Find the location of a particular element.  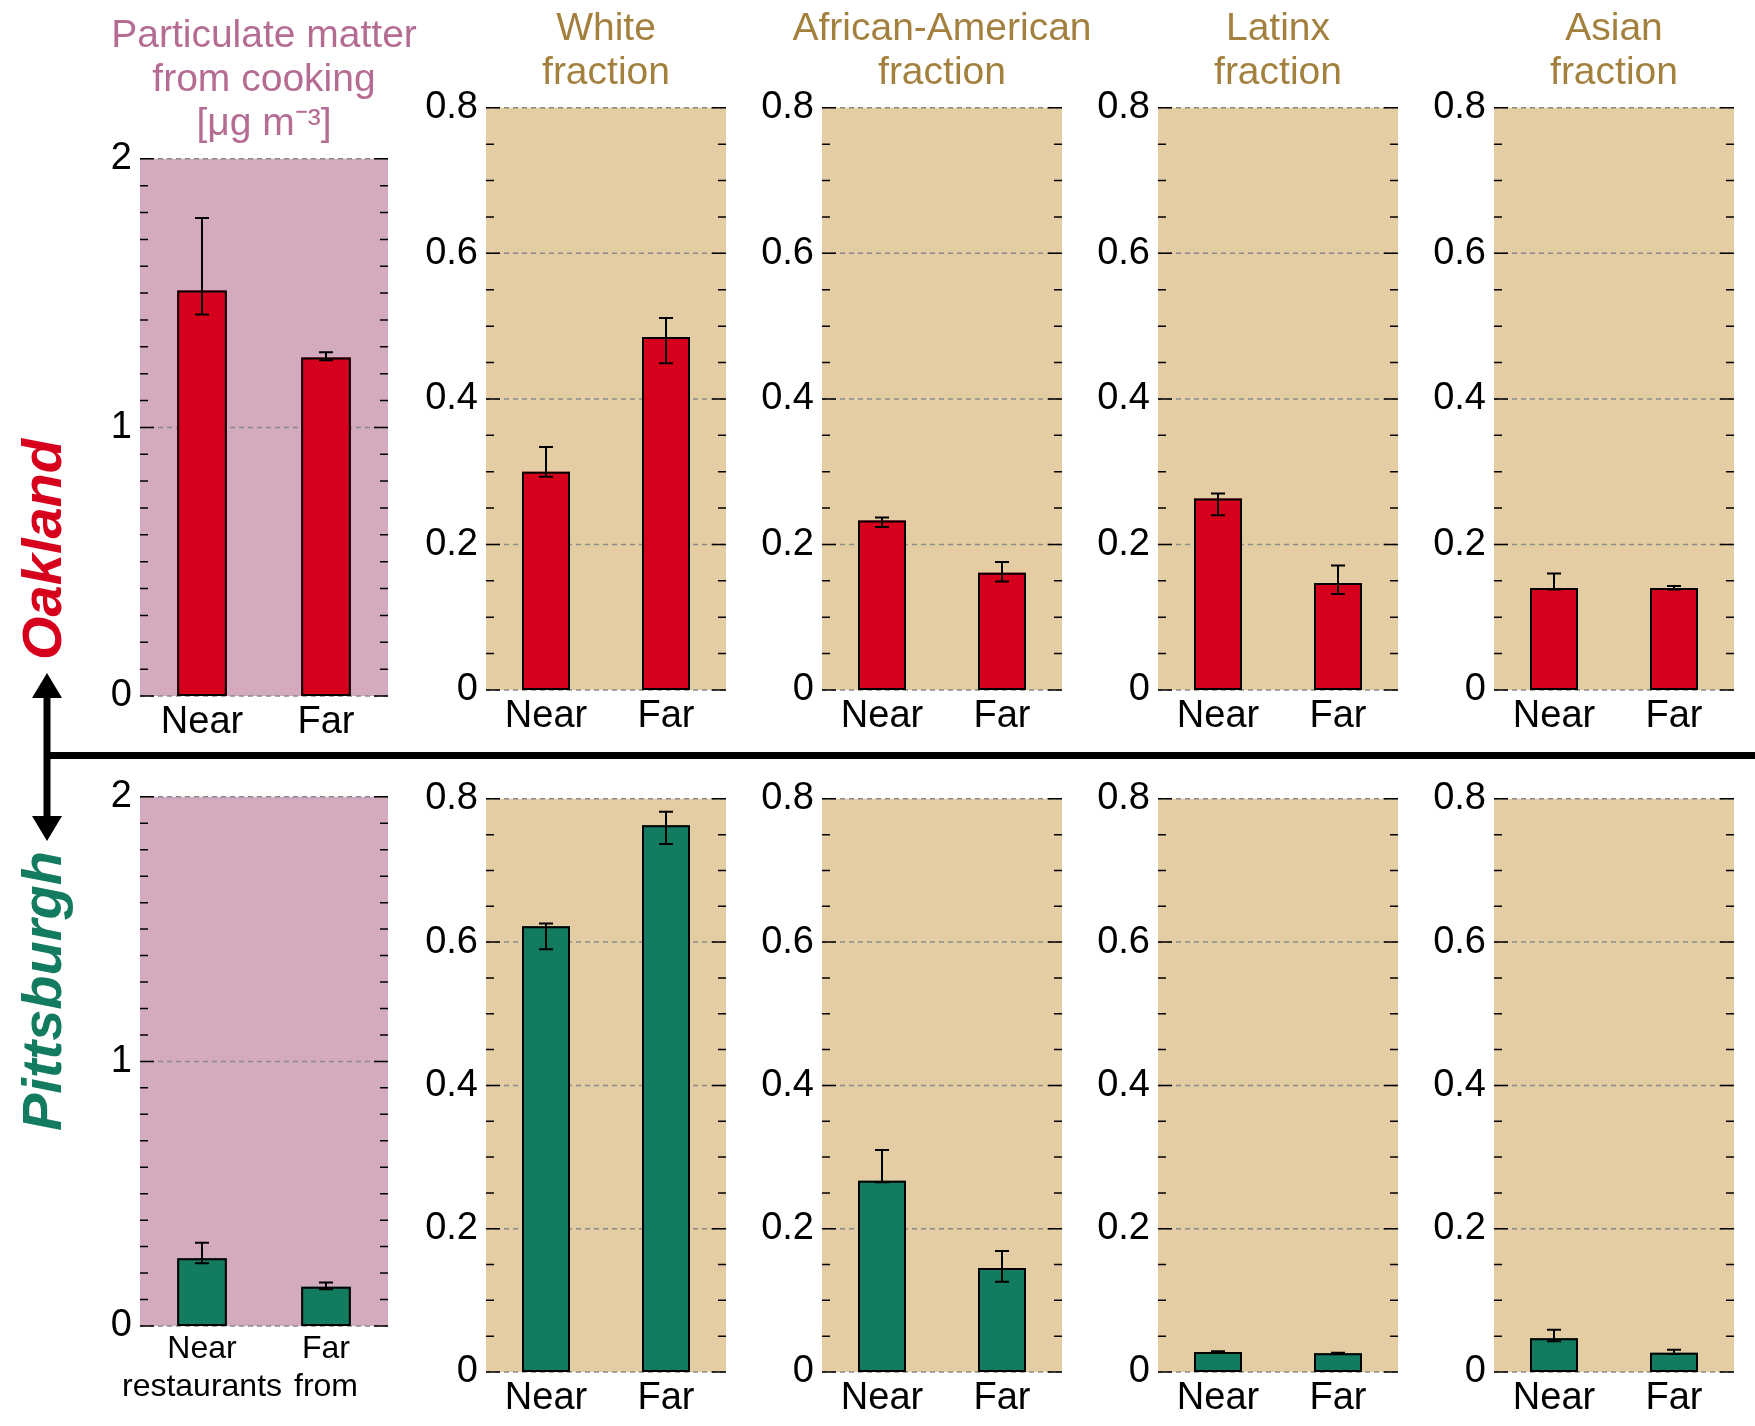

y-tick-label: 2 is located at coordinates (121, 794).